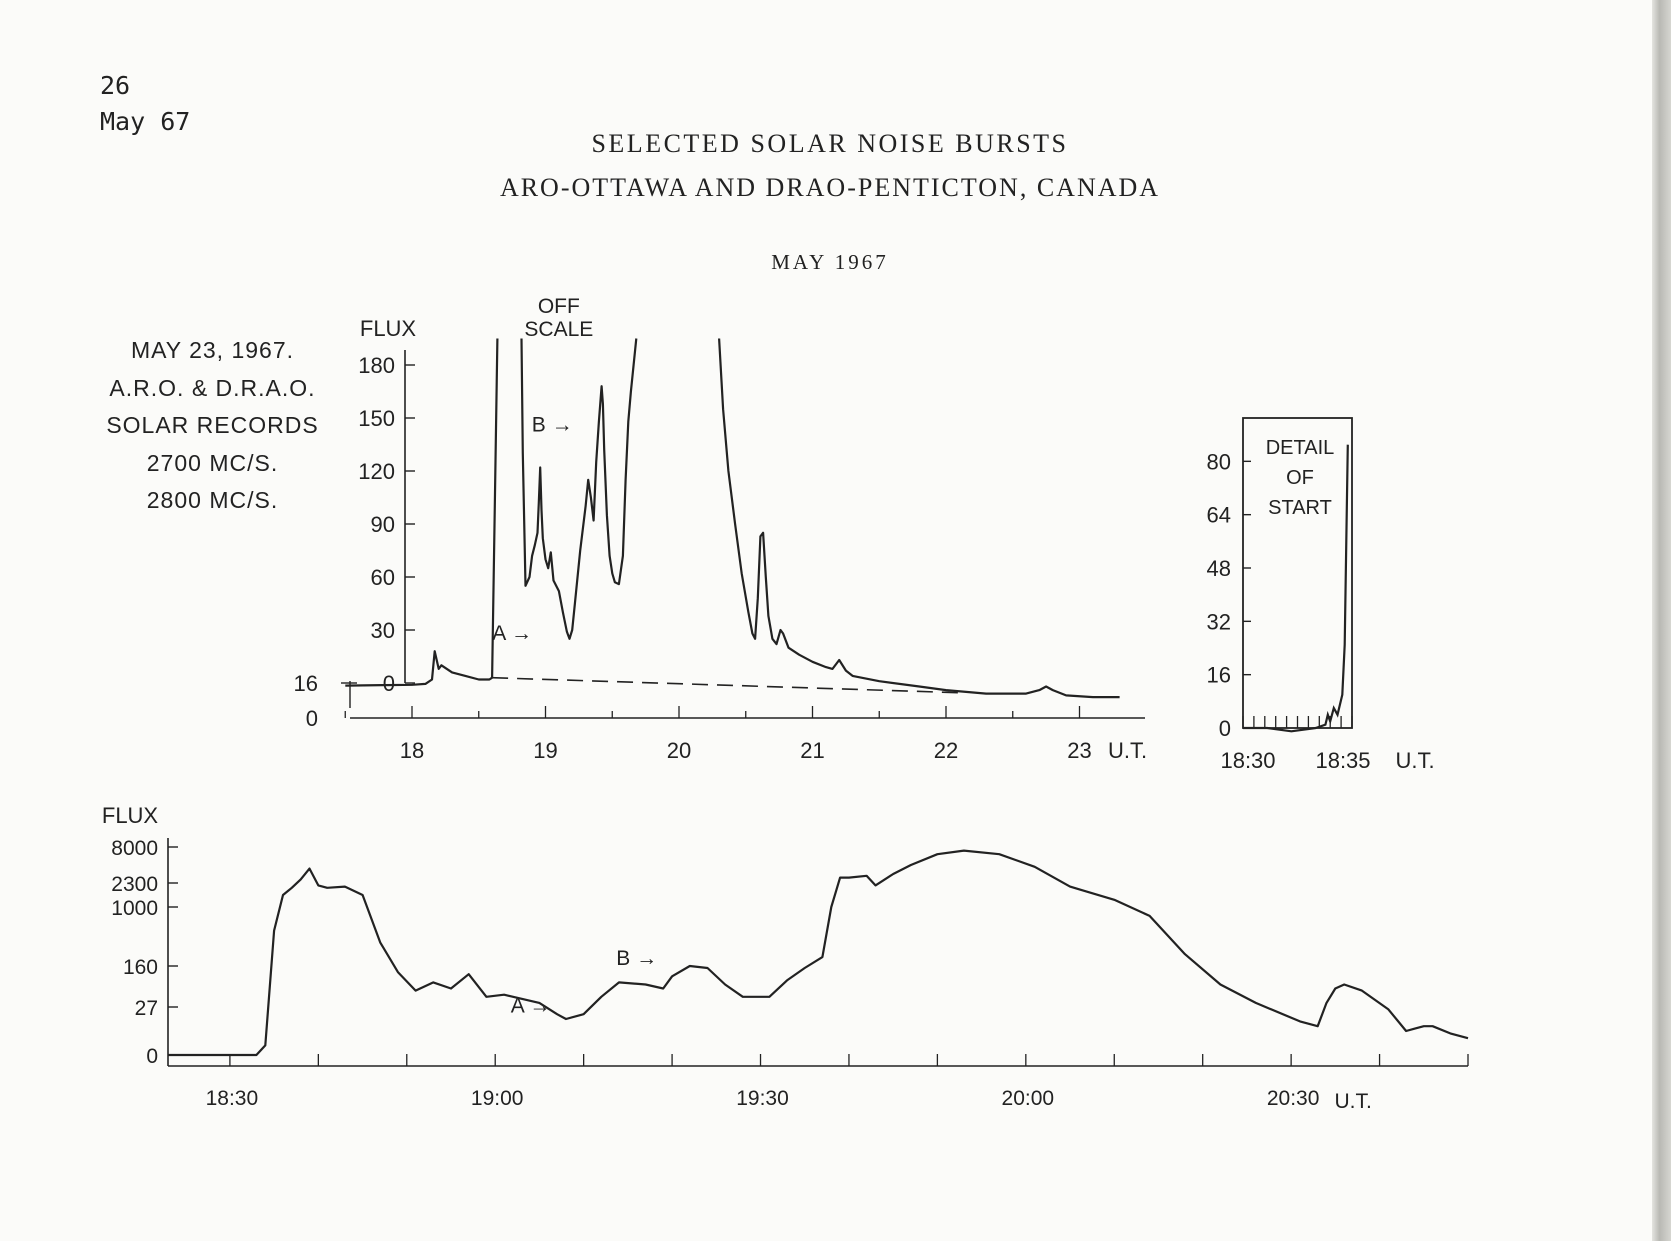 Image resolution: width=1671 pixels, height=1241 pixels. What do you see at coordinates (134, 908) in the screenshot?
I see `y-tick-label: 1000` at bounding box center [134, 908].